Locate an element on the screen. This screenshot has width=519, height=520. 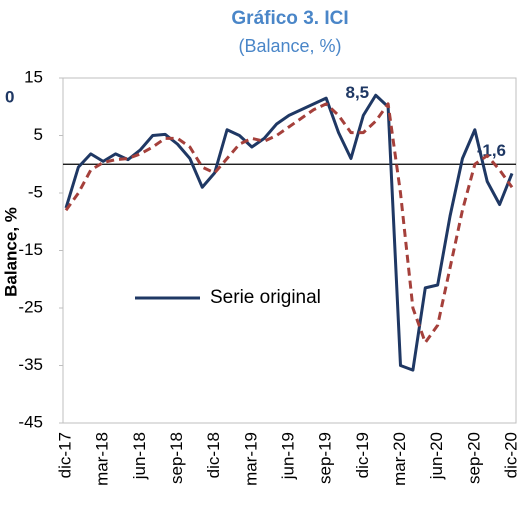
data-label: 8,5 is located at coordinates (358, 92).